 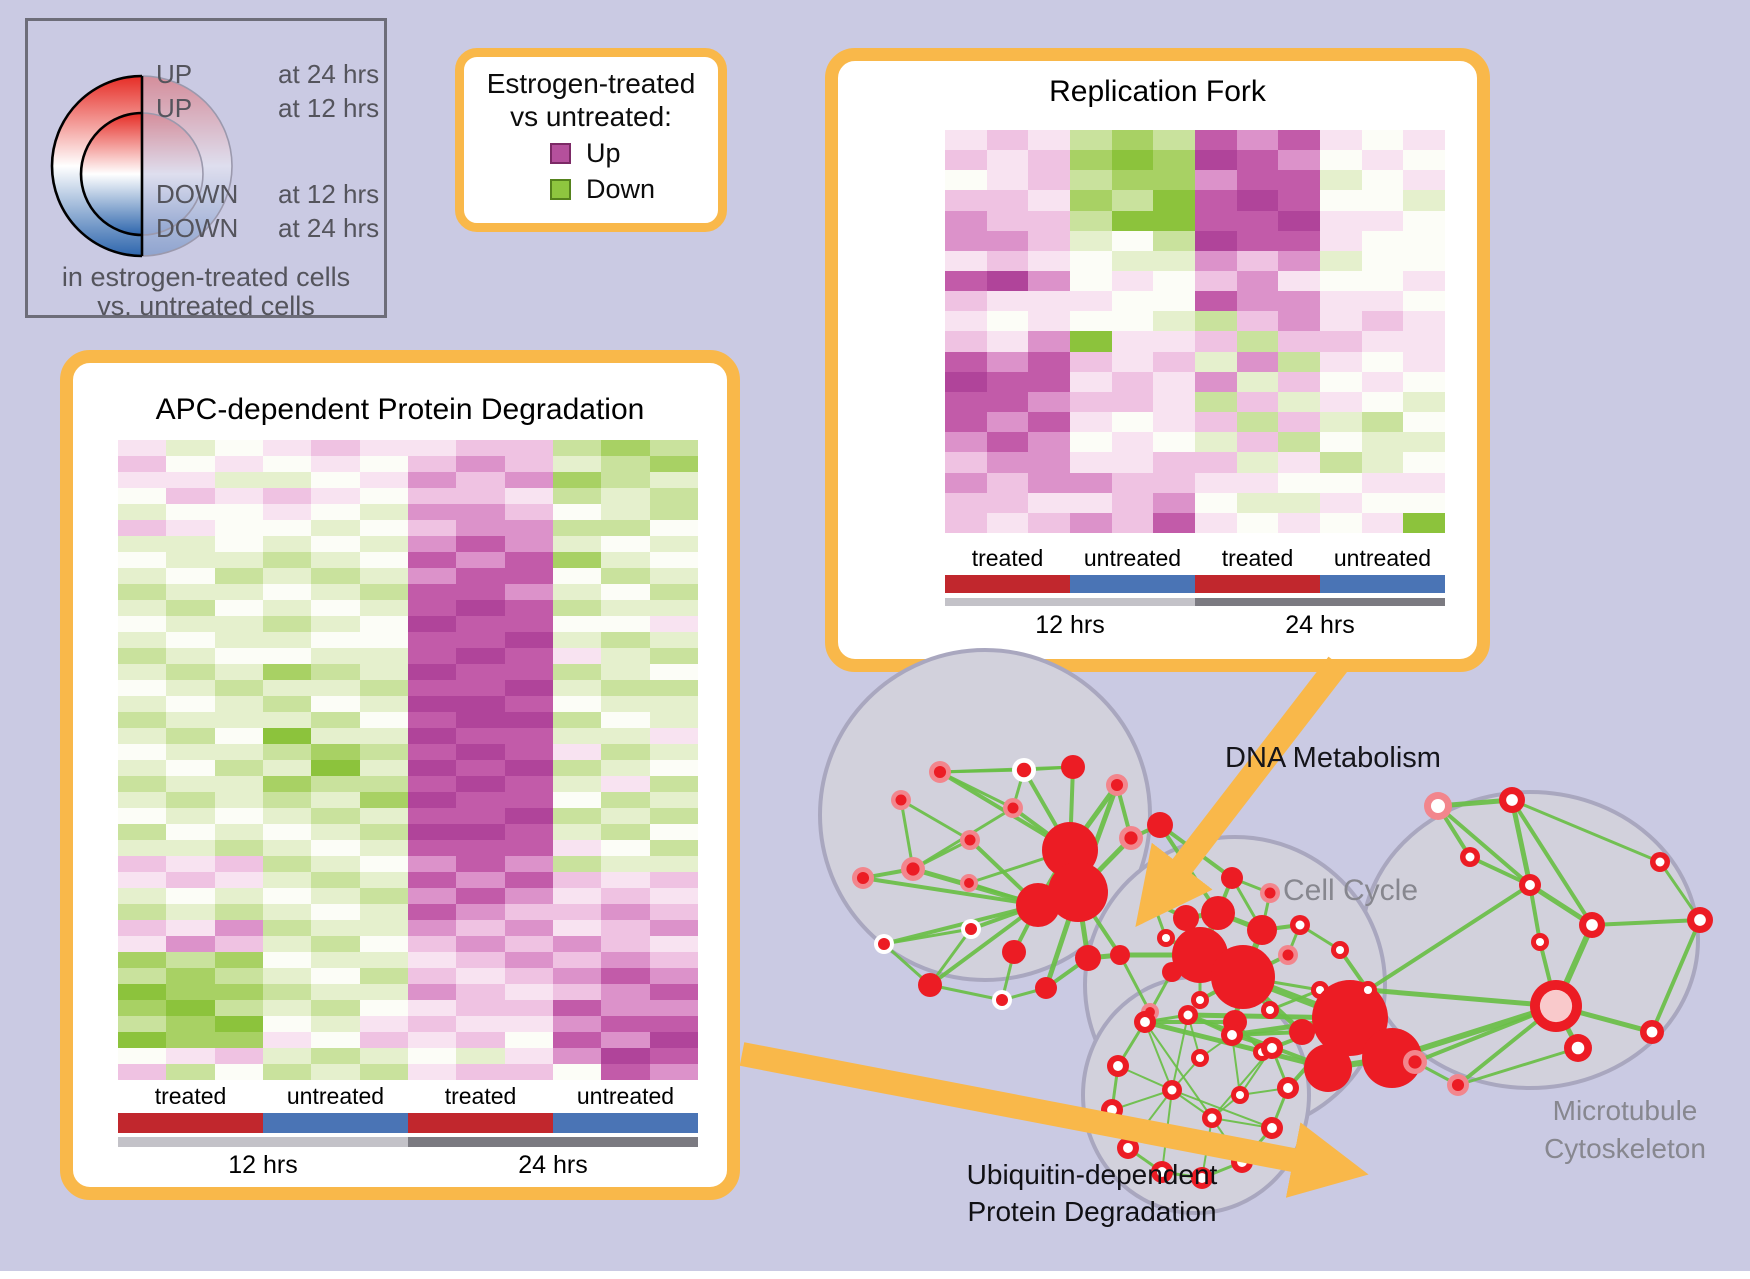 I want to click on color-key-item-down: Down, so click(x=634, y=189).